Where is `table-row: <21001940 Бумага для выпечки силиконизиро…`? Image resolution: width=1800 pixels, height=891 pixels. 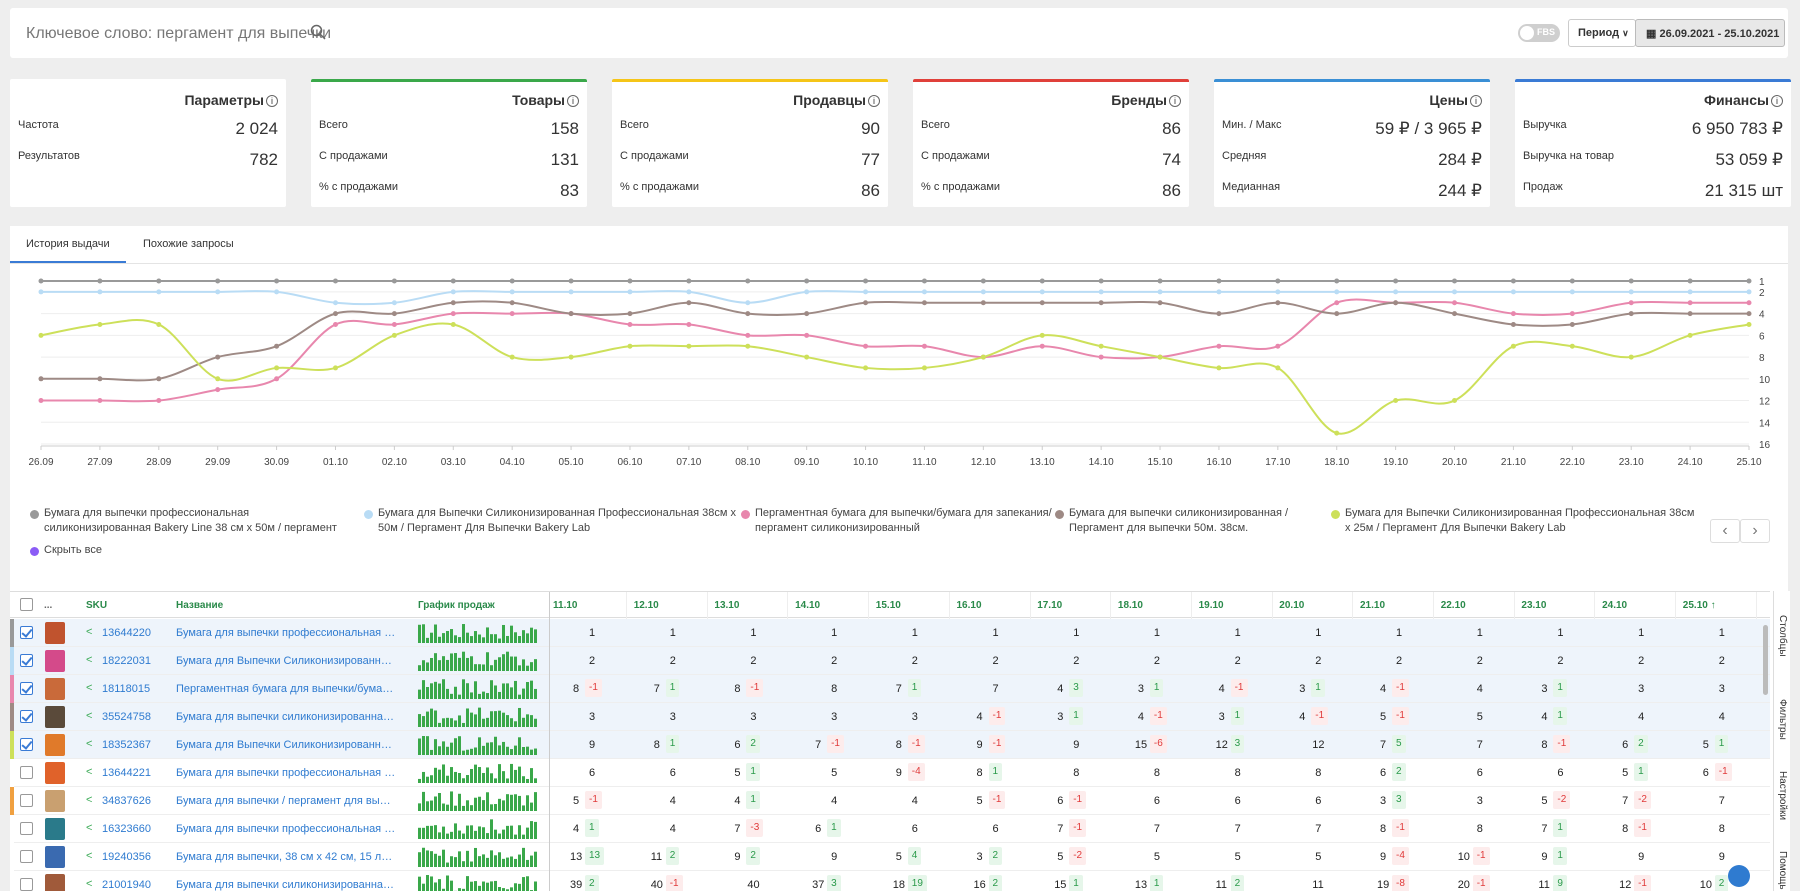 table-row: <21001940 Бумага для выпечки силиконизиро… is located at coordinates (890, 881).